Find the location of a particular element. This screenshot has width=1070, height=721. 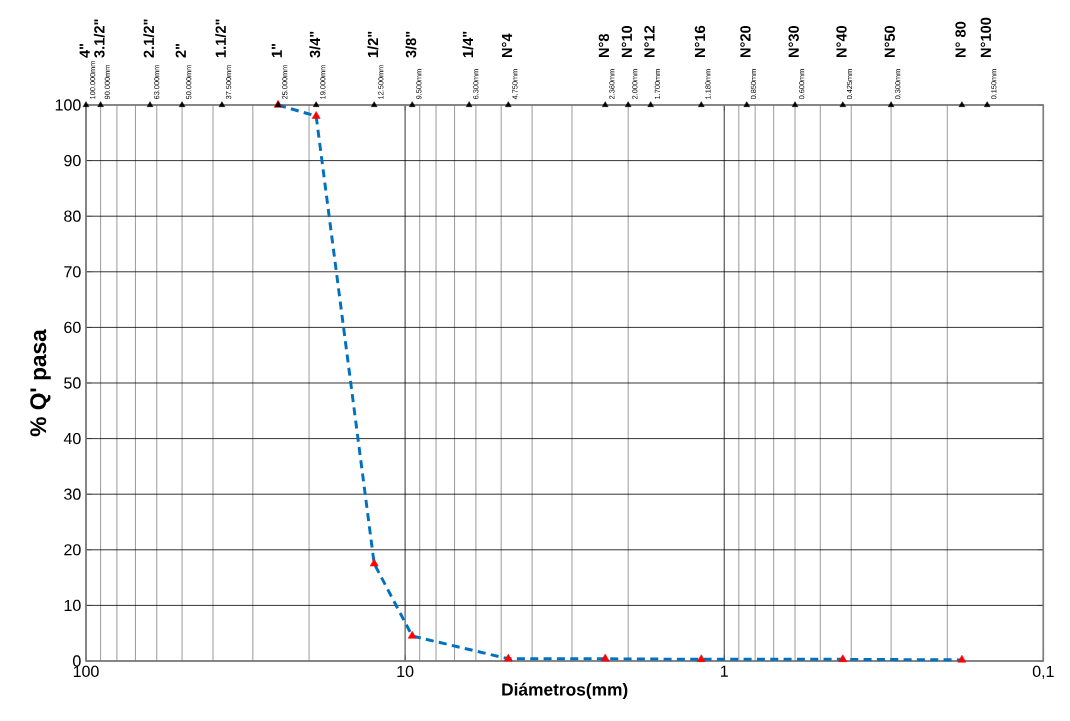

y-axis-title: % Q' pasa is located at coordinates (40, 383).